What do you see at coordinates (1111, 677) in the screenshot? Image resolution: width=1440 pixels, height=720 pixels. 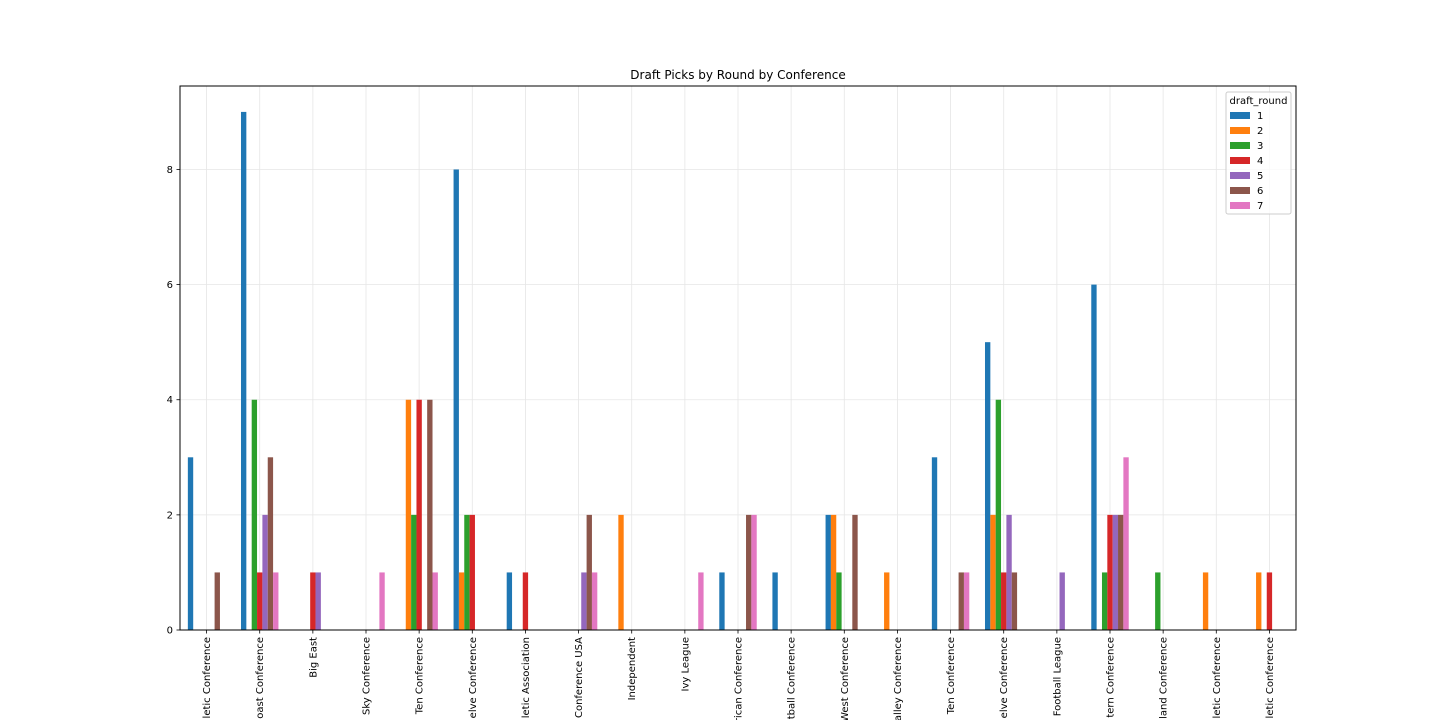 I see `x-tick-label: tern Conference` at bounding box center [1111, 677].